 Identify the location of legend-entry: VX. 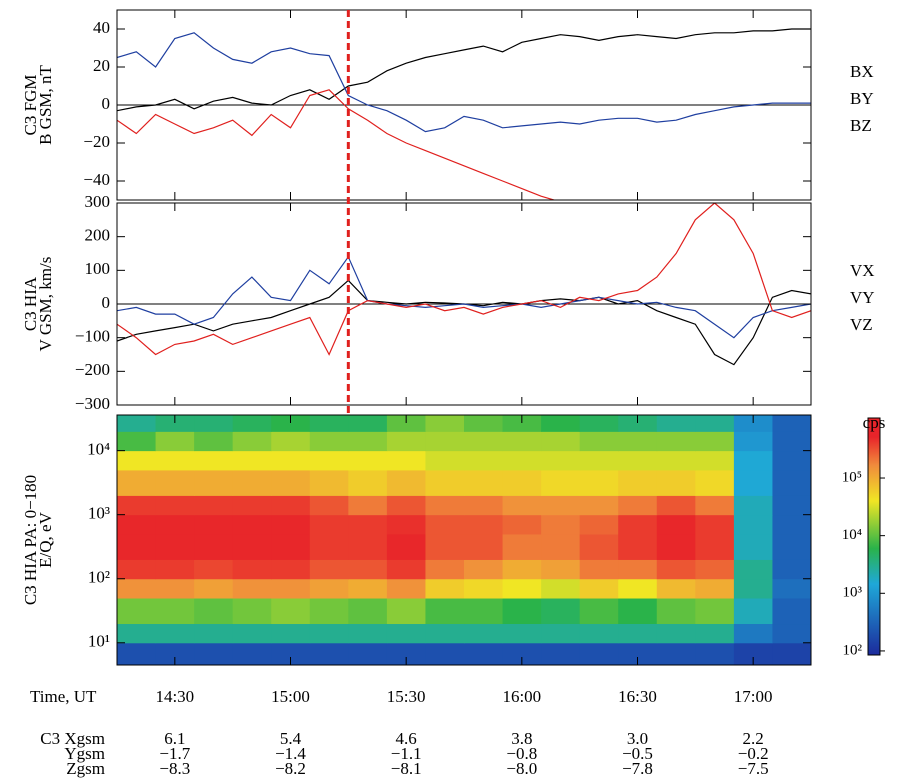
(862, 270).